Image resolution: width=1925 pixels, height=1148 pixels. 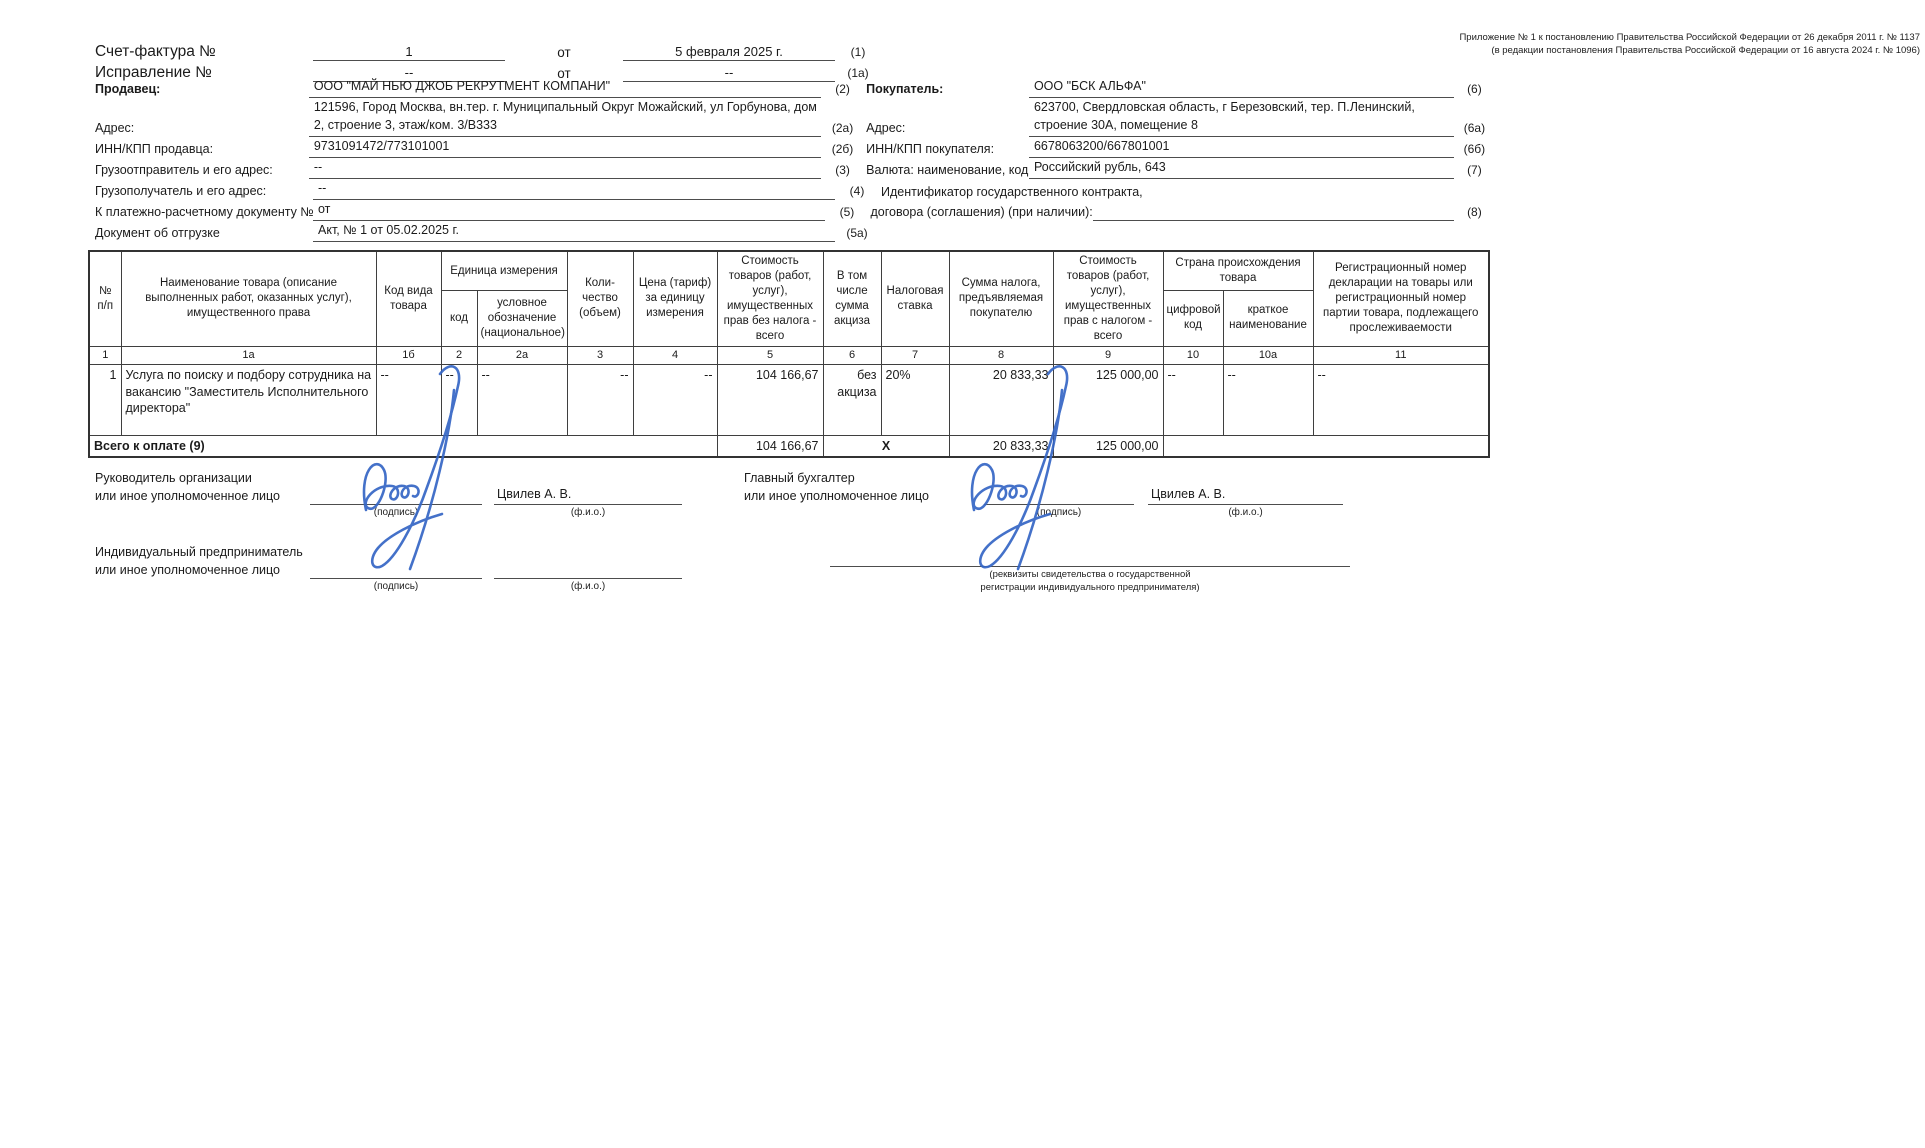 I want to click on header-excise: В том числе сумма акциза, so click(x=852, y=298).